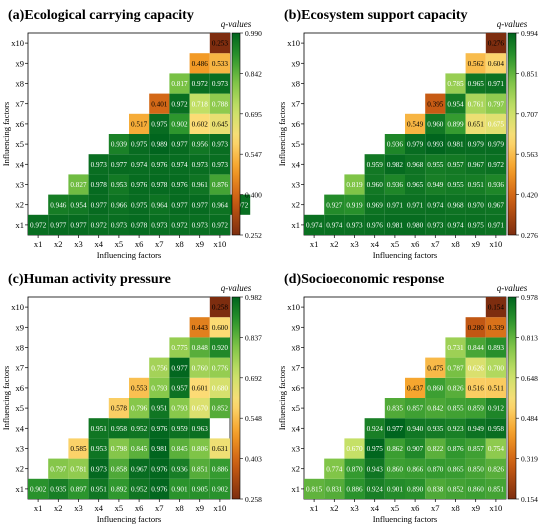  What do you see at coordinates (20, 63) in the screenshot?
I see `y-tick-label: x9` at bounding box center [20, 63].